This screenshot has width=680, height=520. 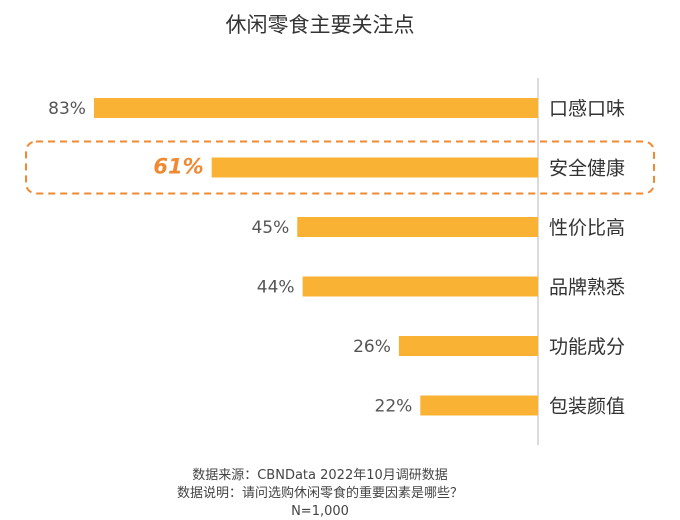 I want to click on category-label-4: 功能成分, so click(x=587, y=347).